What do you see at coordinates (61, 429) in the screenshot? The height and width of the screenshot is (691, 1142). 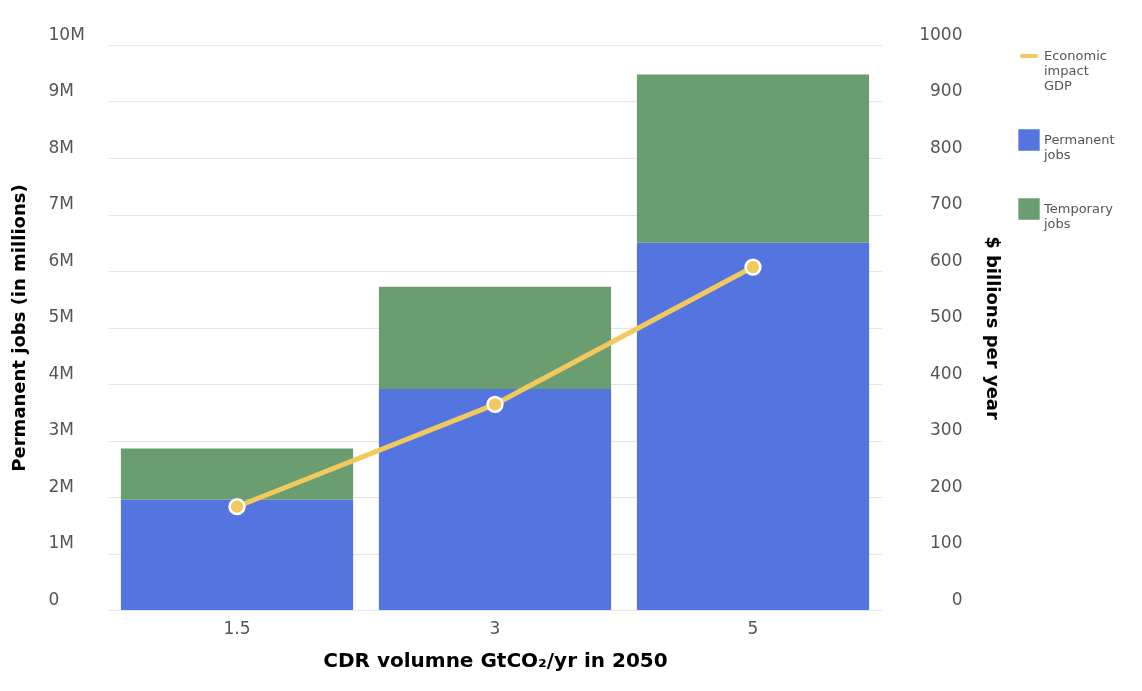 I see `y-tick-label: 3M` at bounding box center [61, 429].